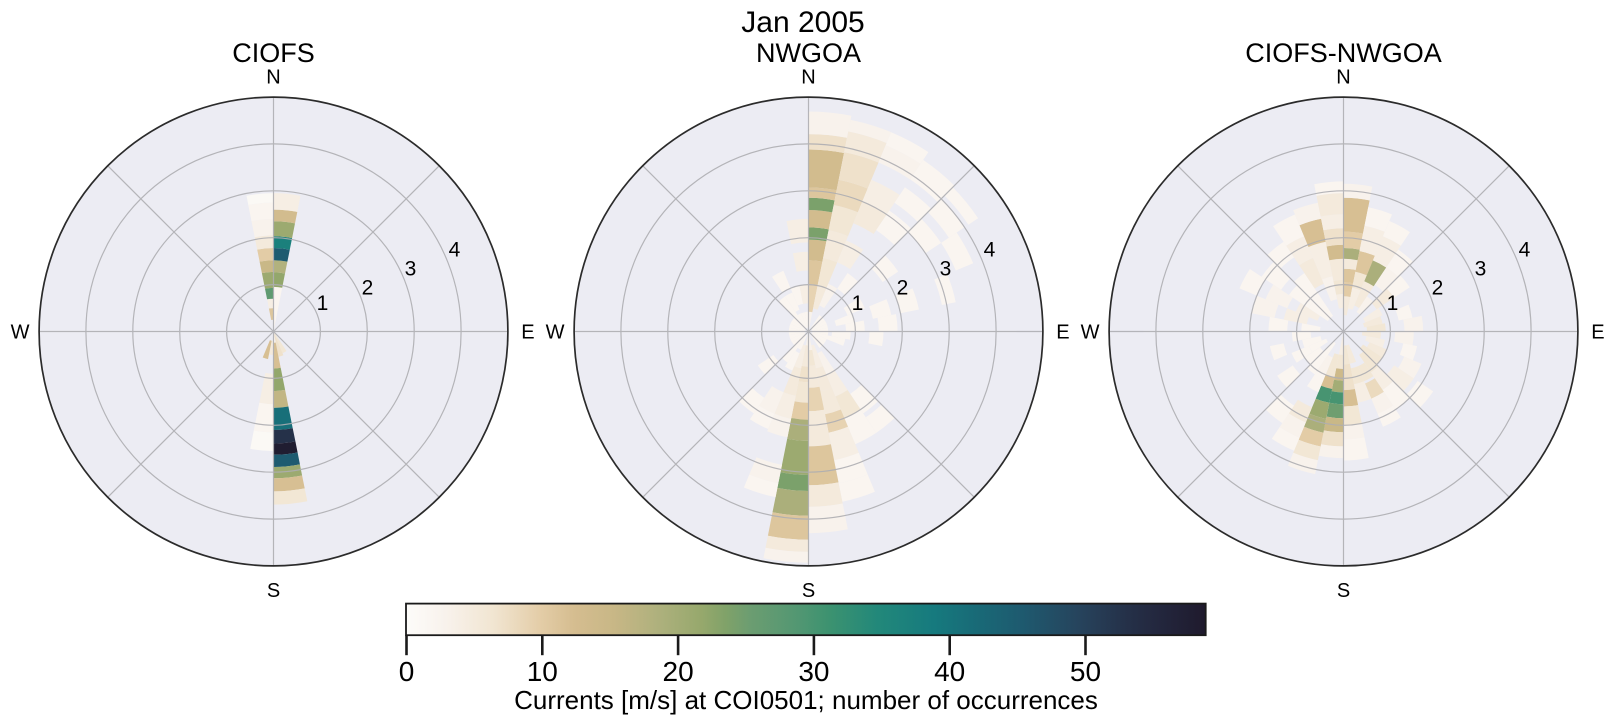 Image resolution: width=1611 pixels, height=724 pixels. Describe the element at coordinates (802, 22) in the screenshot. I see `svg-text: Jan 2005` at that location.